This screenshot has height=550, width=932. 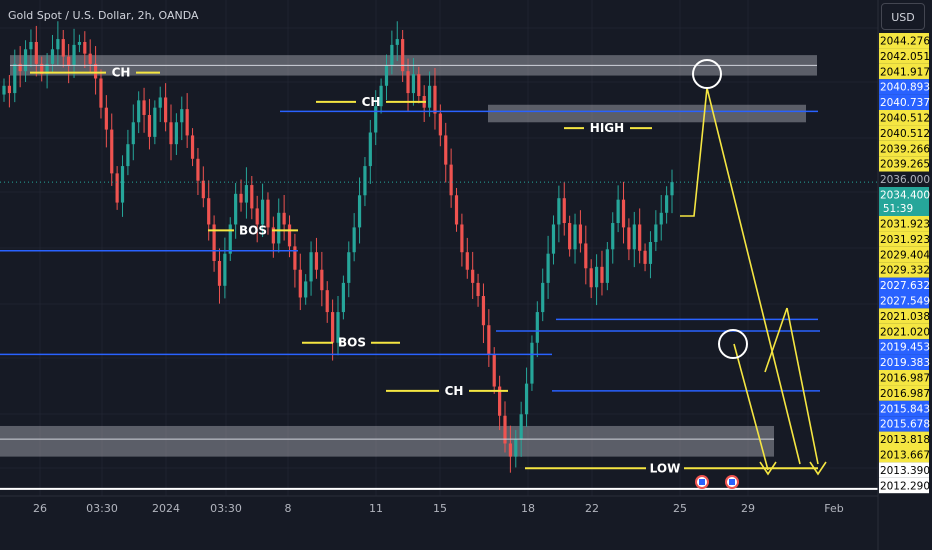 What do you see at coordinates (647, 113) in the screenshot?
I see `high-zone` at bounding box center [647, 113].